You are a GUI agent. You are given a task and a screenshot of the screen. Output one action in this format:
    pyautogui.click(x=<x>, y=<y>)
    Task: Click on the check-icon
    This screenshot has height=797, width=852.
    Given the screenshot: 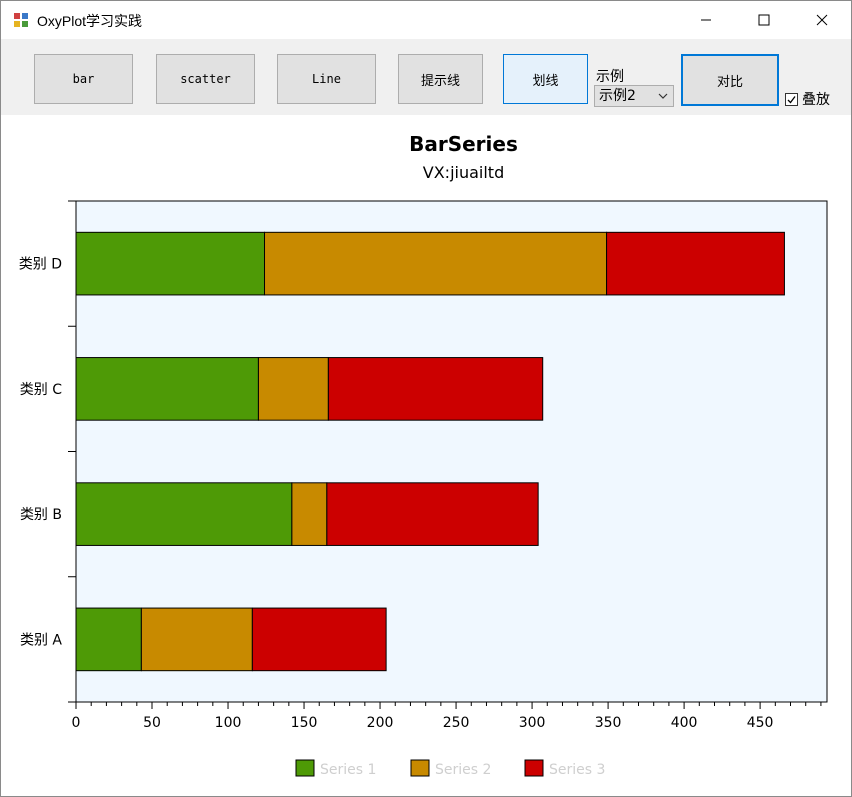 What is the action you would take?
    pyautogui.click(x=791, y=99)
    